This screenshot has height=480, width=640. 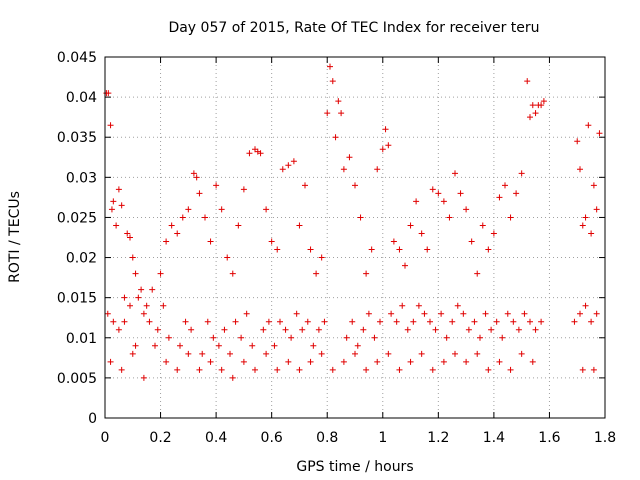 What do you see at coordinates (81, 259) in the screenshot?
I see `y-tick-label: 0.02` at bounding box center [81, 259].